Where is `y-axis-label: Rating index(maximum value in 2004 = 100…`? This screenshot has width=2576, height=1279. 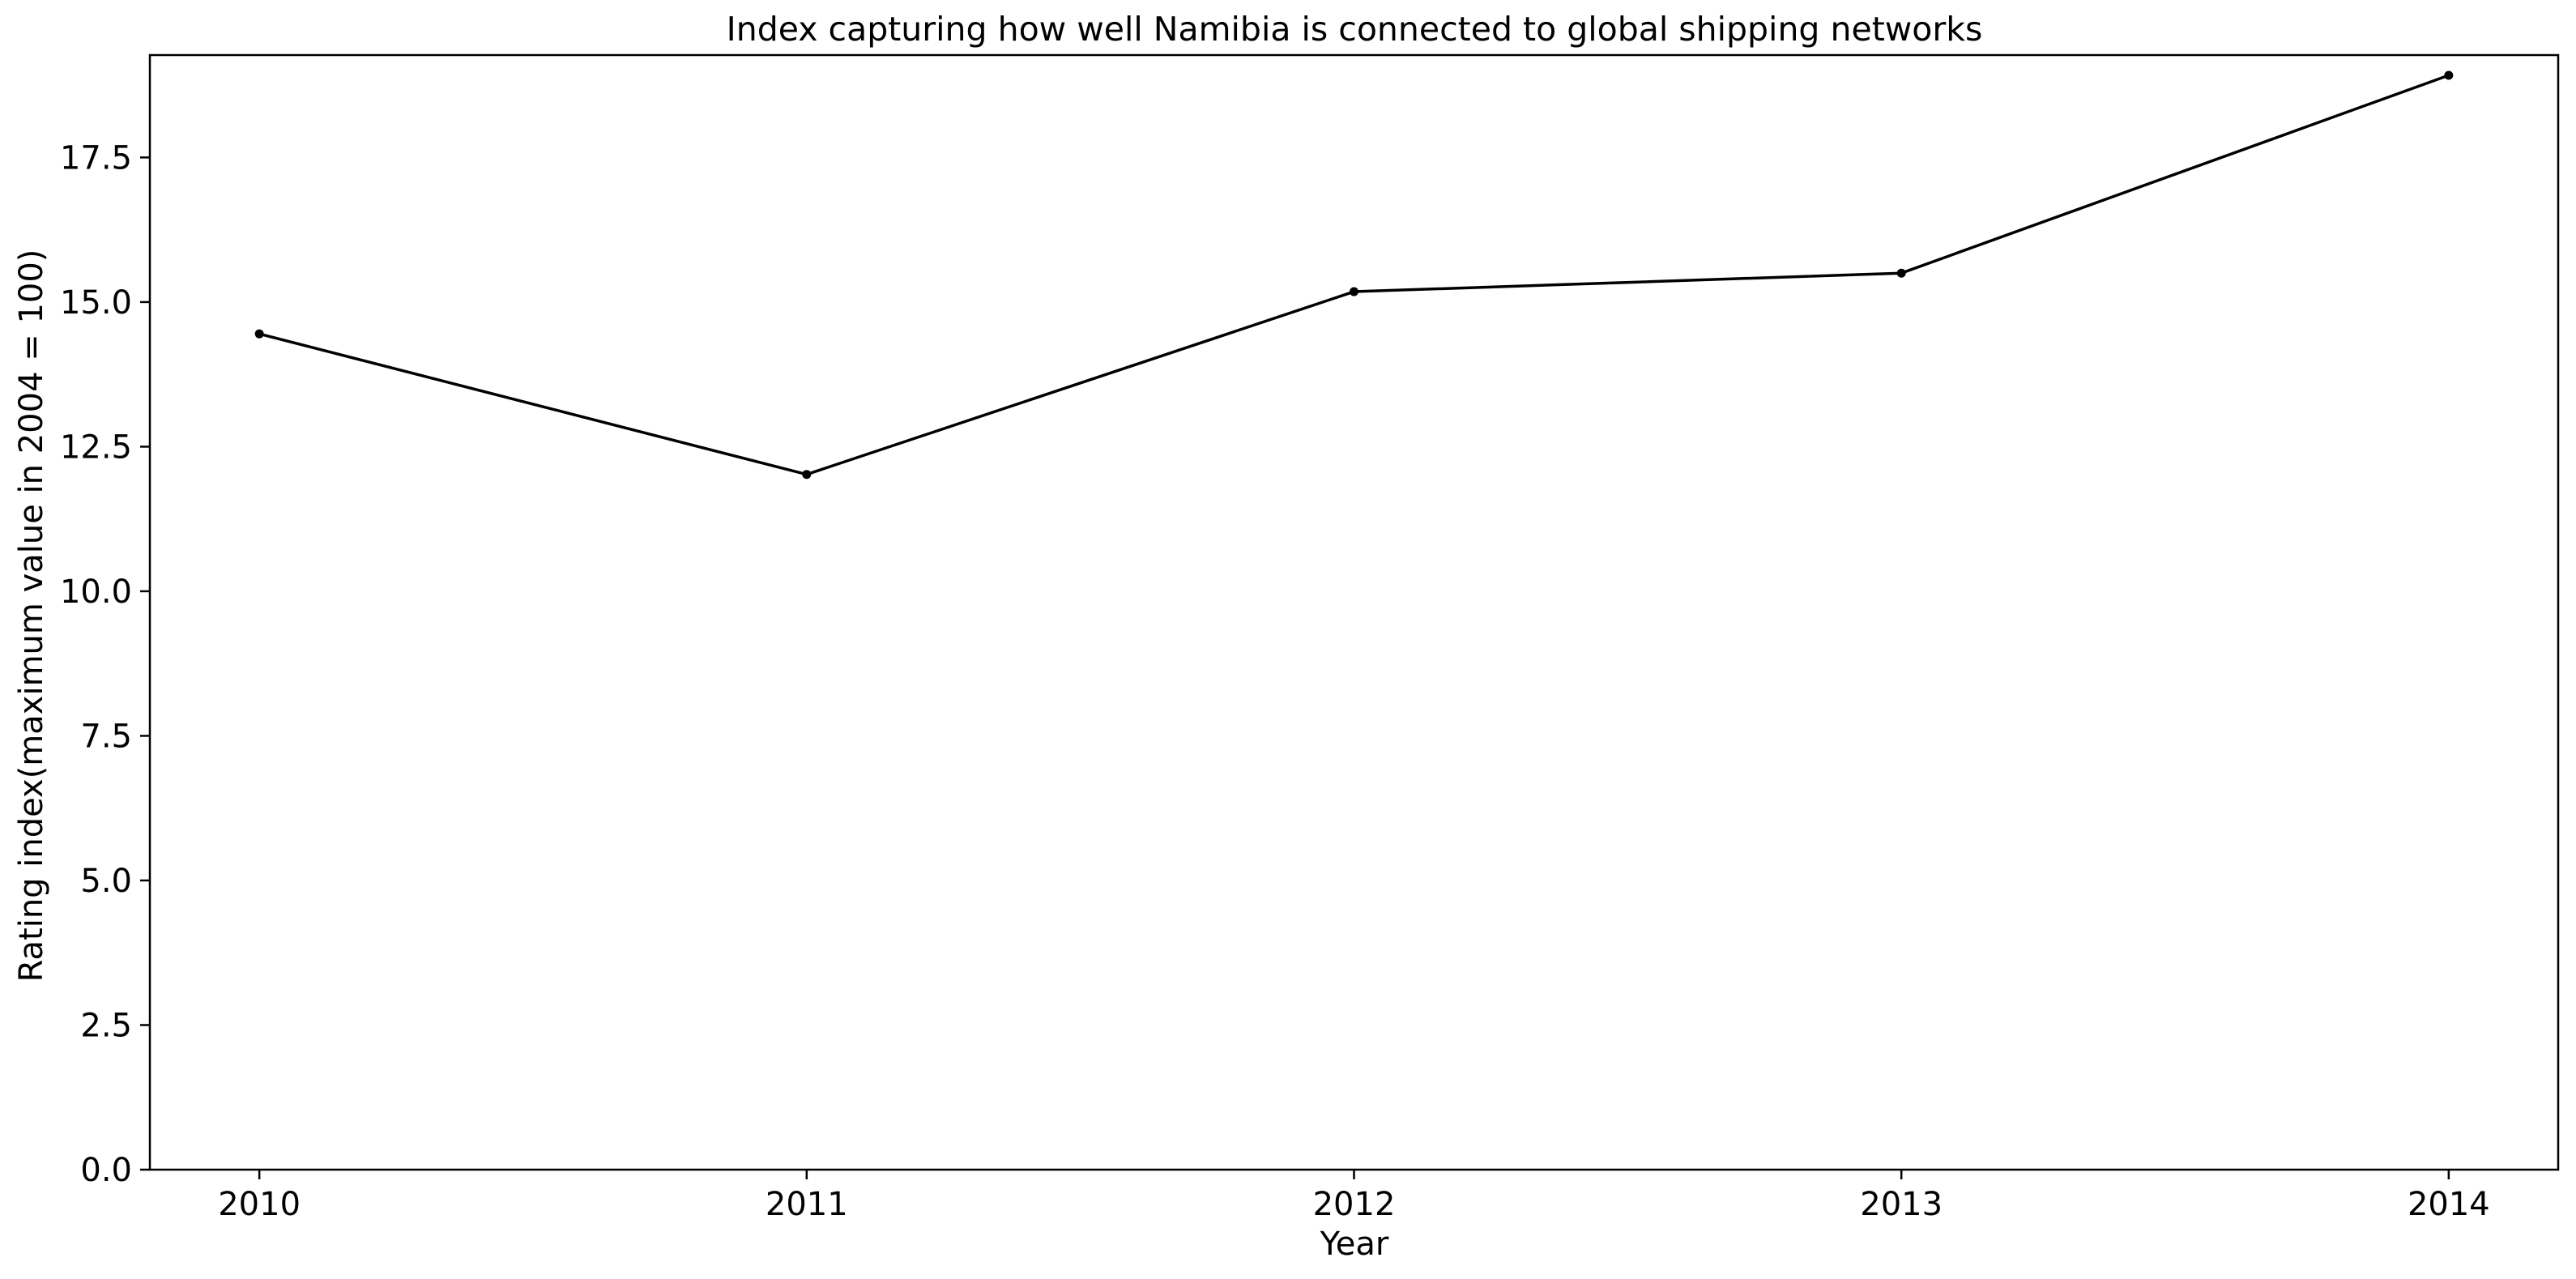
y-axis-label: Rating index(maximum value in 2004 = 100… is located at coordinates (31, 616).